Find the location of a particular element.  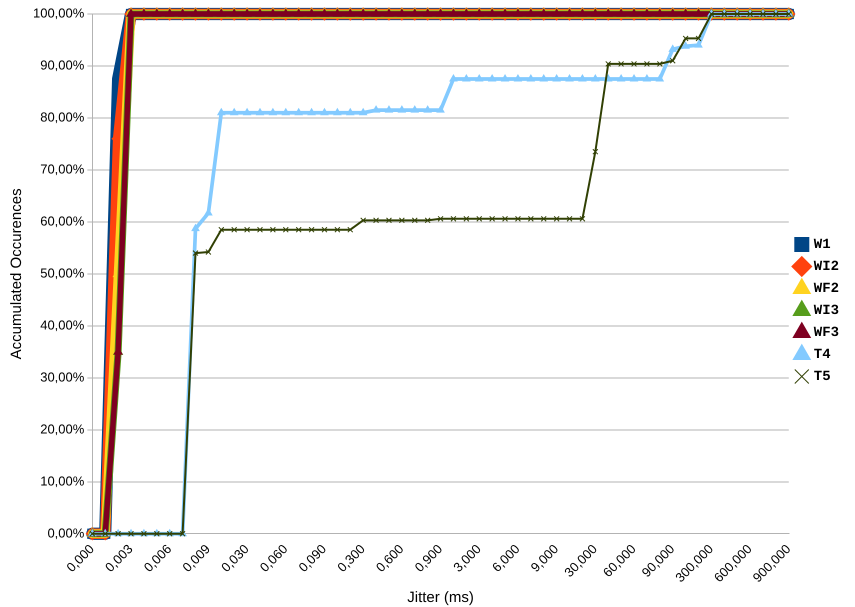

legend-label: WF2 is located at coordinates (827, 289).